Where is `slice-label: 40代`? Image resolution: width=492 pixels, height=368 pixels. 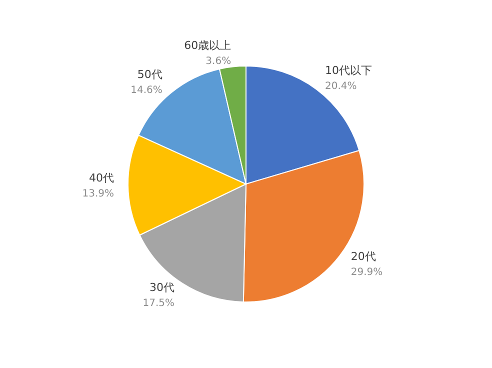
slice-label: 40代 is located at coordinates (101, 177).